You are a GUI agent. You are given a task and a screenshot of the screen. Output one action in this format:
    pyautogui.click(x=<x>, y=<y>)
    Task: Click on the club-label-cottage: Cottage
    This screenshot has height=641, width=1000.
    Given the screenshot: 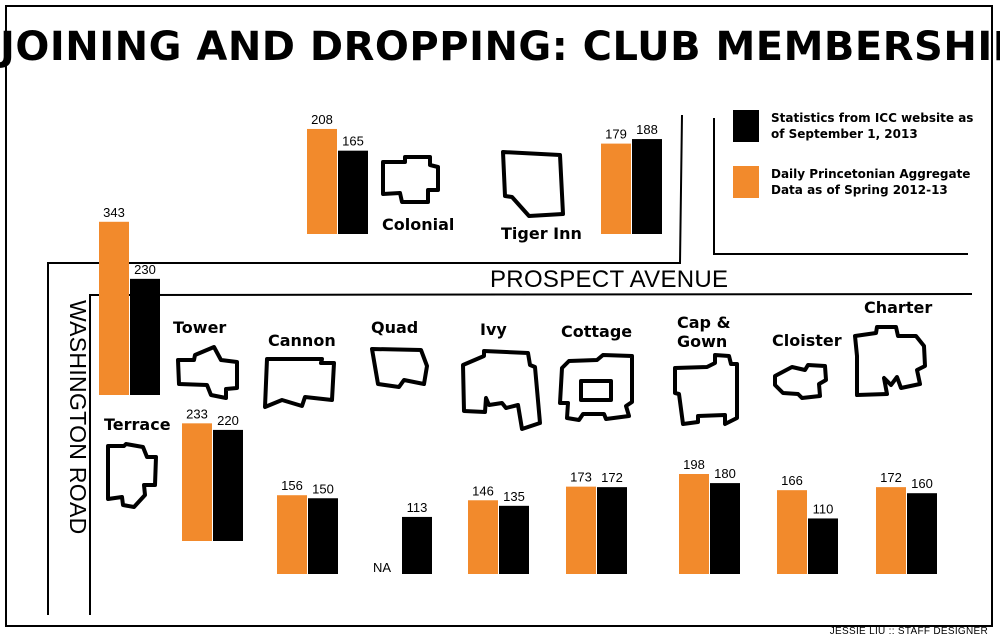 What is the action you would take?
    pyautogui.click(x=597, y=331)
    